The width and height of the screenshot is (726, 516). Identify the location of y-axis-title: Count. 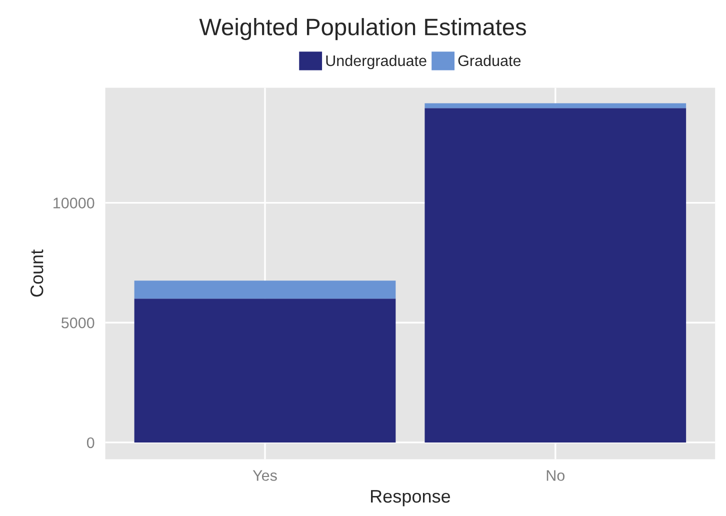
(37, 273).